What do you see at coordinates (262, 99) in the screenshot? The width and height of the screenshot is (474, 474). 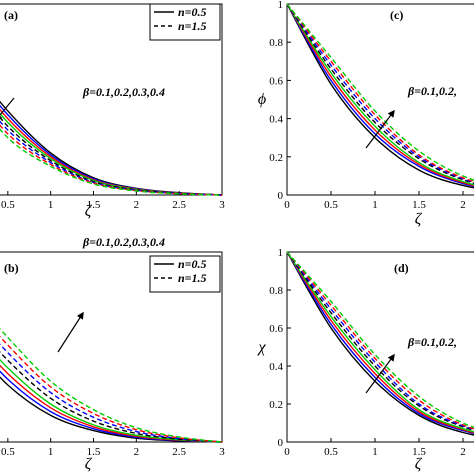 I see `y-axis-label: ϕ` at bounding box center [262, 99].